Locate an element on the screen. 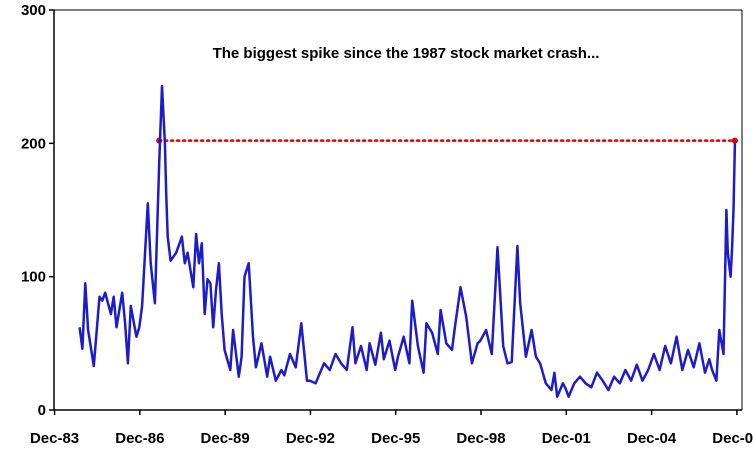  x-tick-label: Dec-07 is located at coordinates (732, 438).